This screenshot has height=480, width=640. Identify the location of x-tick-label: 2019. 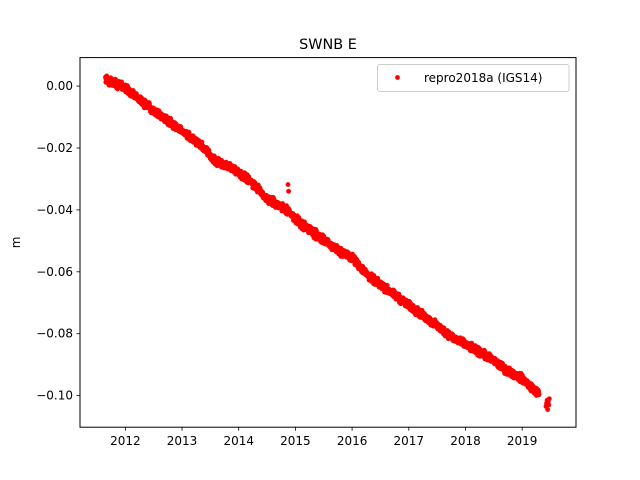
(522, 441).